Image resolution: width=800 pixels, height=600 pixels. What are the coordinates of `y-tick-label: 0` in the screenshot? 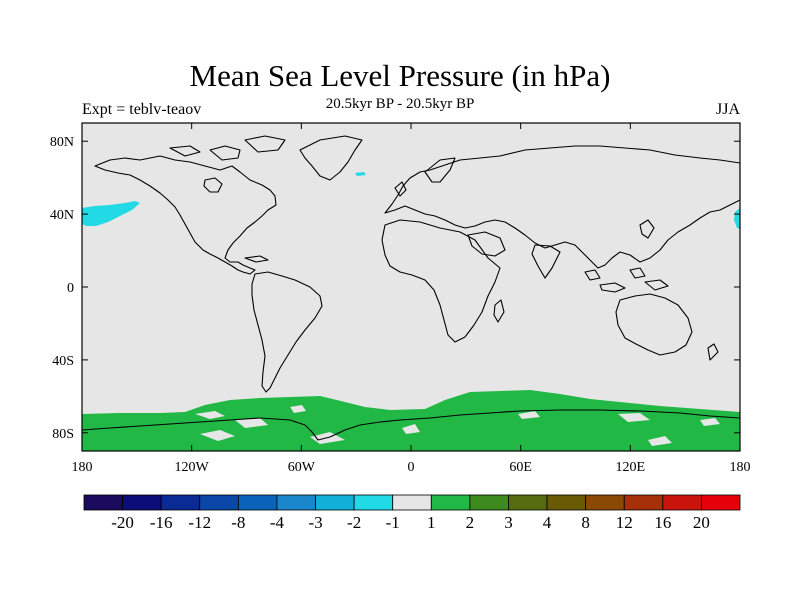 It's located at (70, 288).